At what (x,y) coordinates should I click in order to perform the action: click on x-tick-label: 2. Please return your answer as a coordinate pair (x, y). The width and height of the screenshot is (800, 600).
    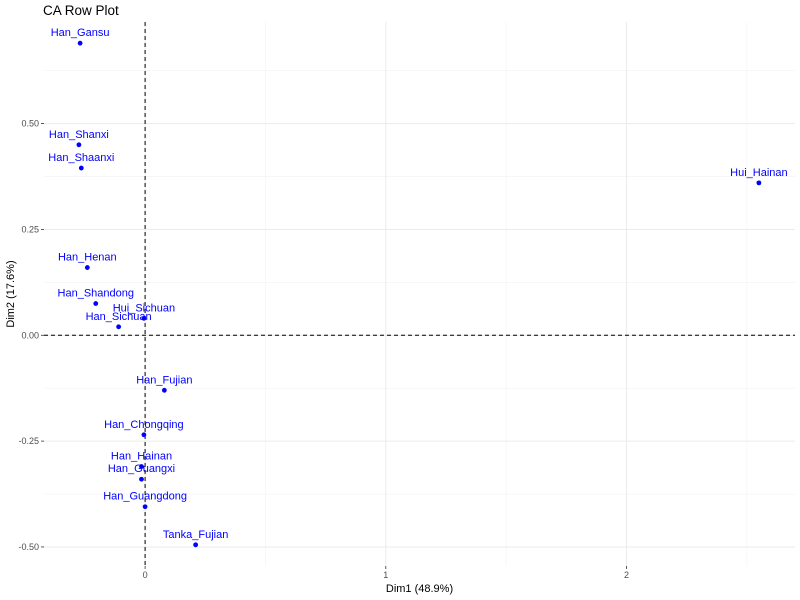
    Looking at the image, I should click on (626, 575).